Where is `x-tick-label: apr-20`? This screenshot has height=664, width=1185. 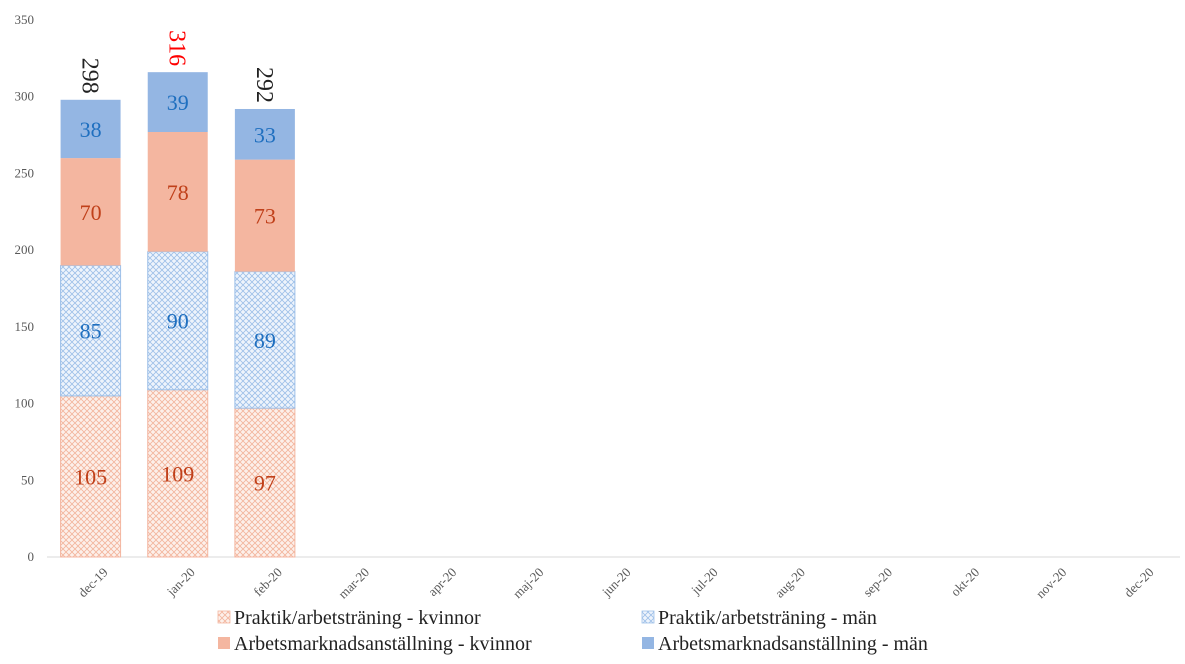 x-tick-label: apr-20 is located at coordinates (442, 582).